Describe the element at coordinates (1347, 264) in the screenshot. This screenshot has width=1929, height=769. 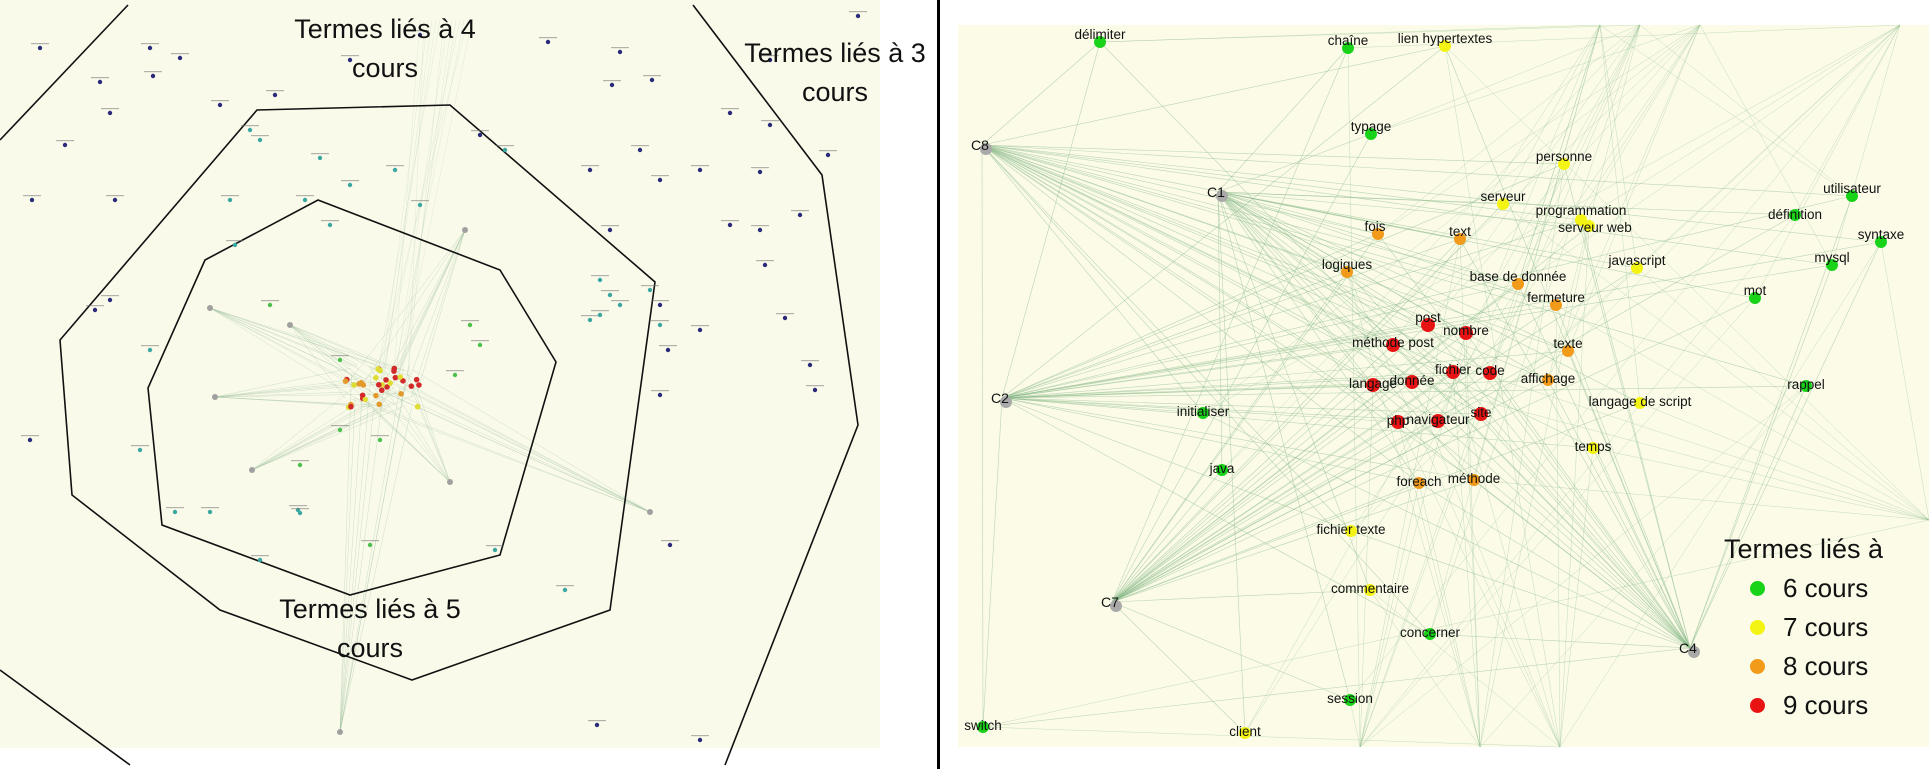
I see `term-node-label: logiques` at that location.